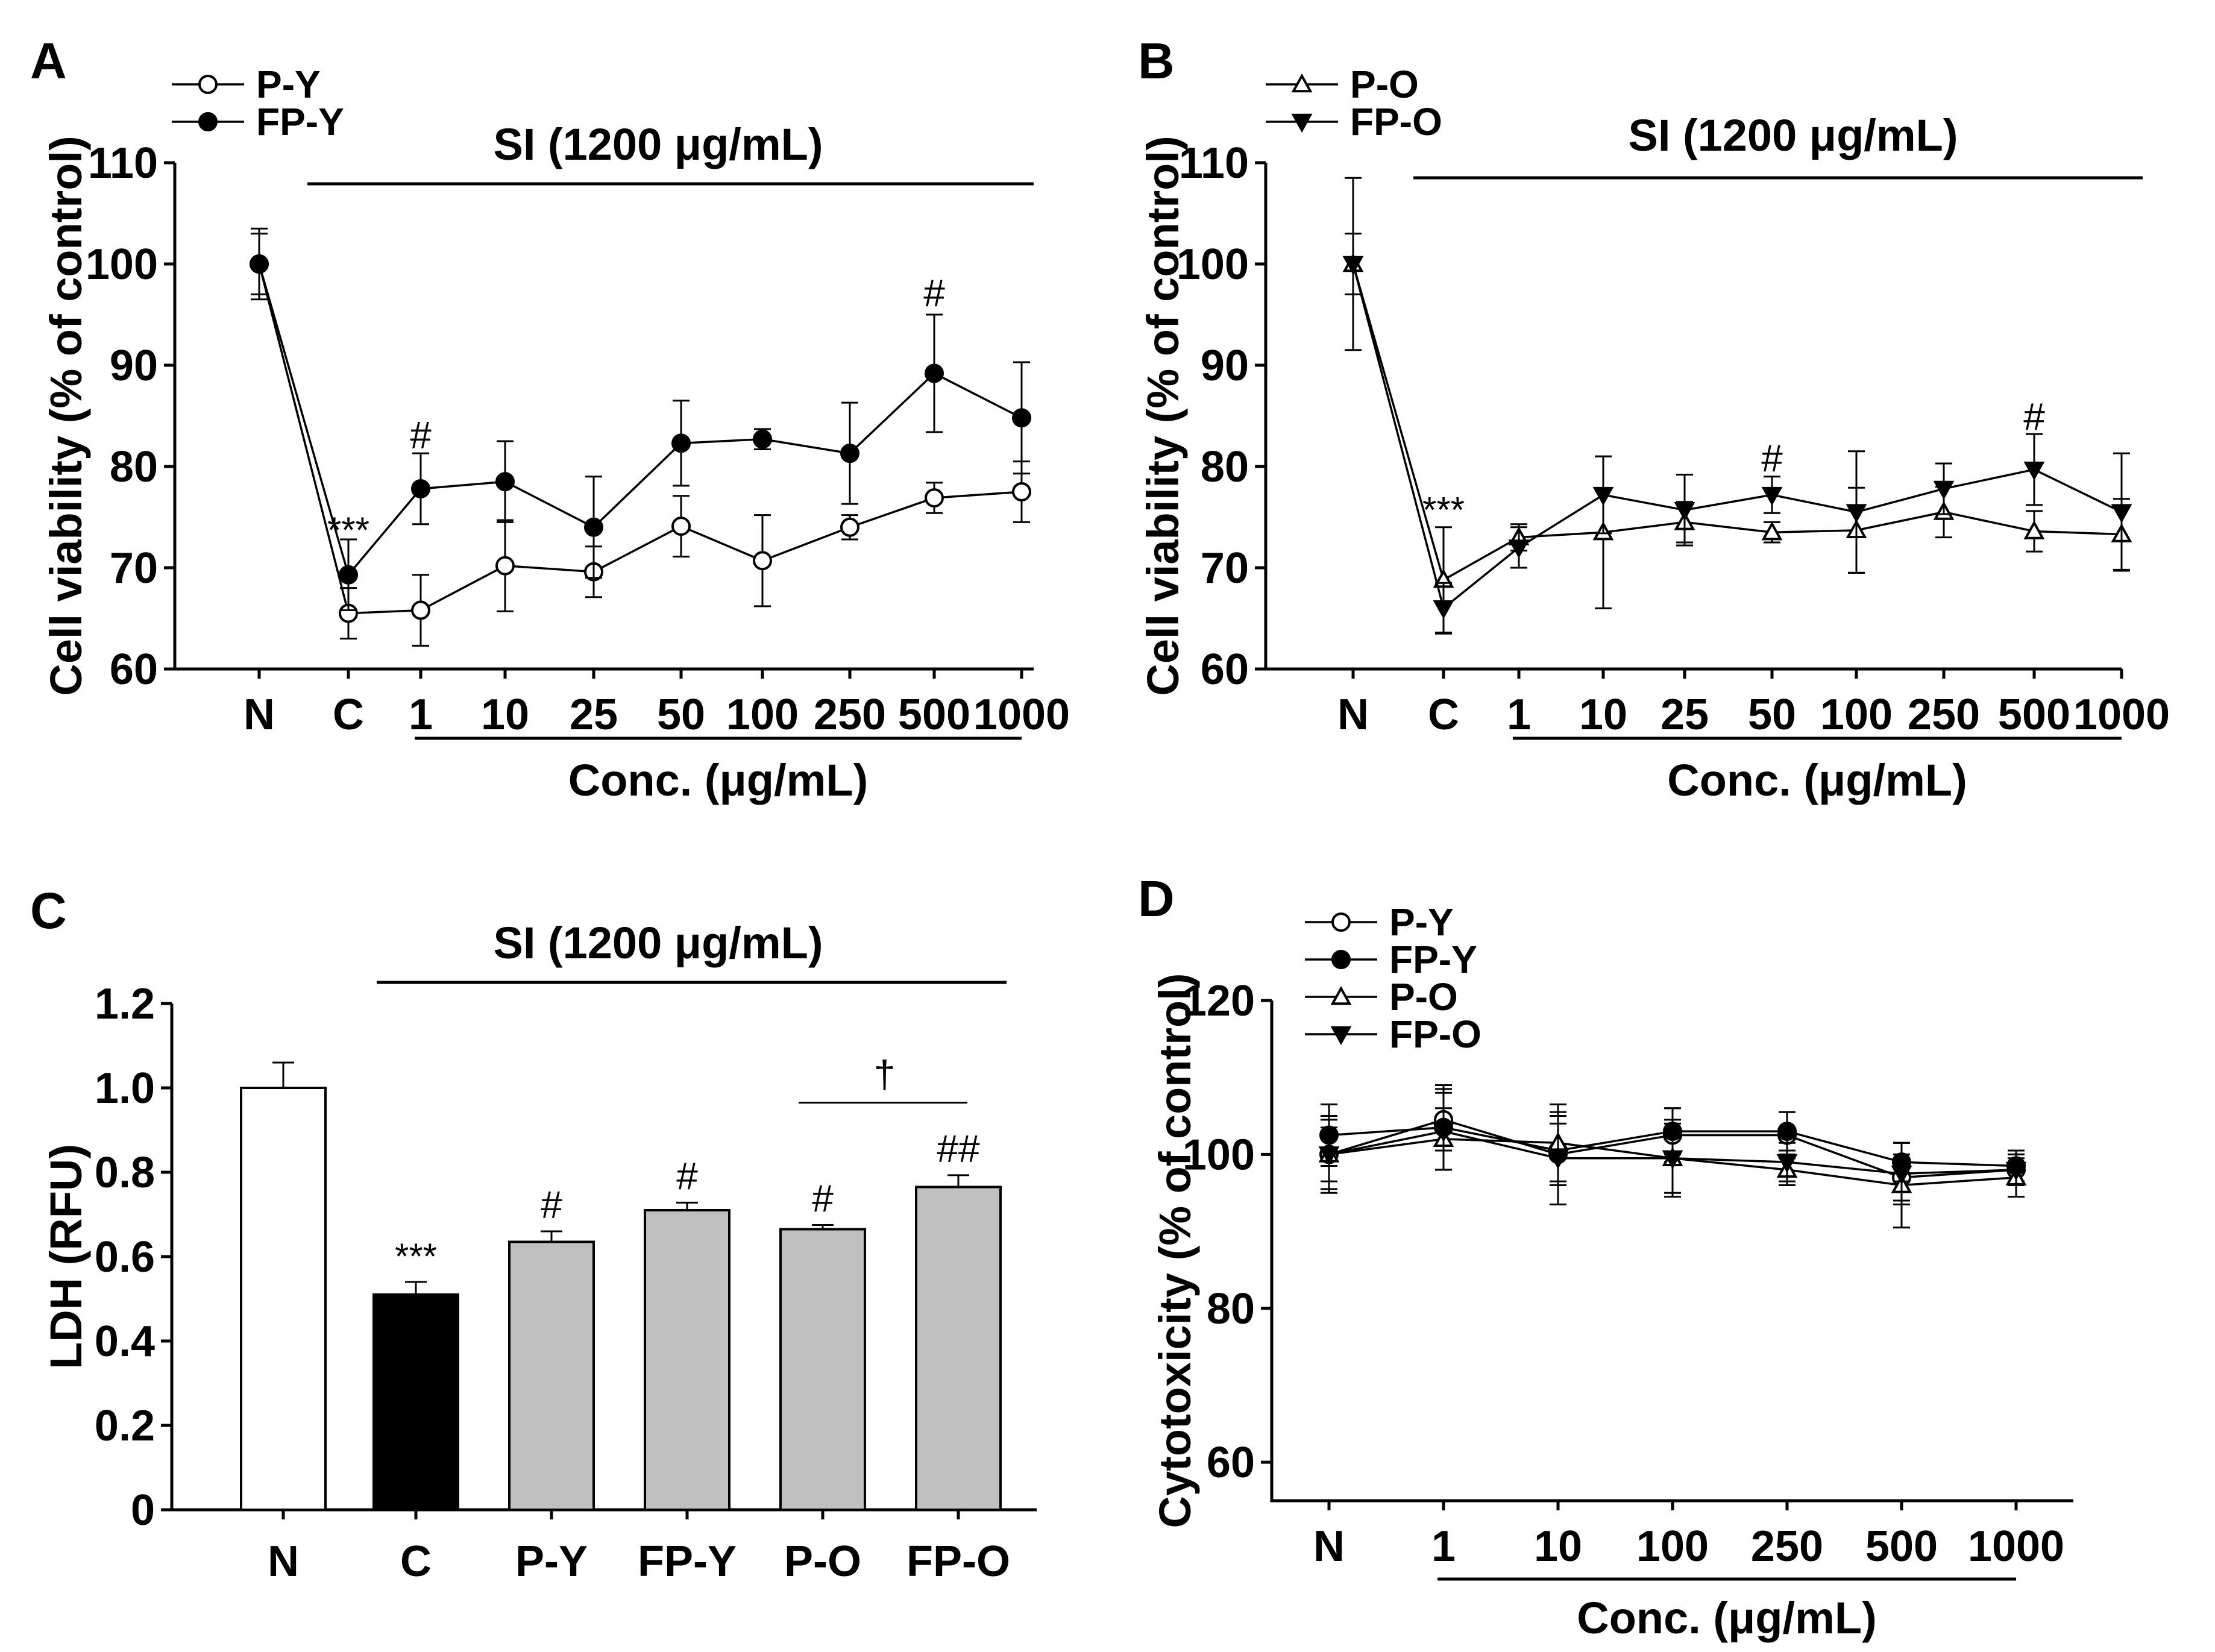 The height and width of the screenshot is (1652, 2215). Describe the element at coordinates (125, 1173) in the screenshot. I see `y-tick-label: 0.8` at that location.